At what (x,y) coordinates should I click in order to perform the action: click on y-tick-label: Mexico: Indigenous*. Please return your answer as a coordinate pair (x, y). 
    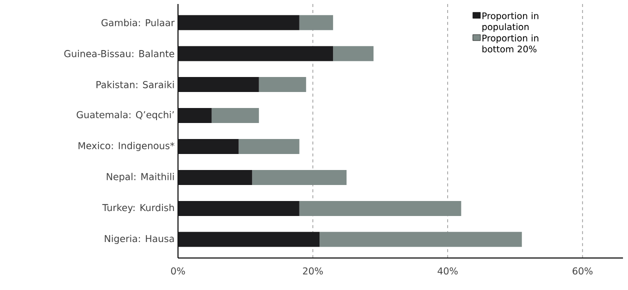
    Looking at the image, I should click on (126, 147).